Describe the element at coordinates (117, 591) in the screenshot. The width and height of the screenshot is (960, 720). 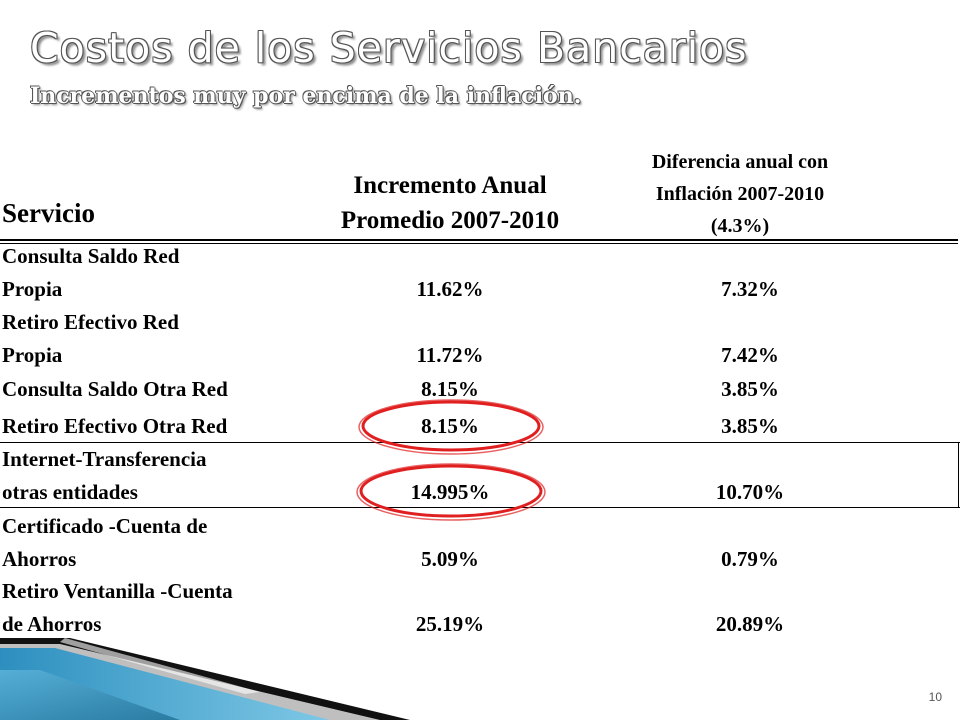
I see `row-service-line1: Retiro Ventanilla -Cuenta` at that location.